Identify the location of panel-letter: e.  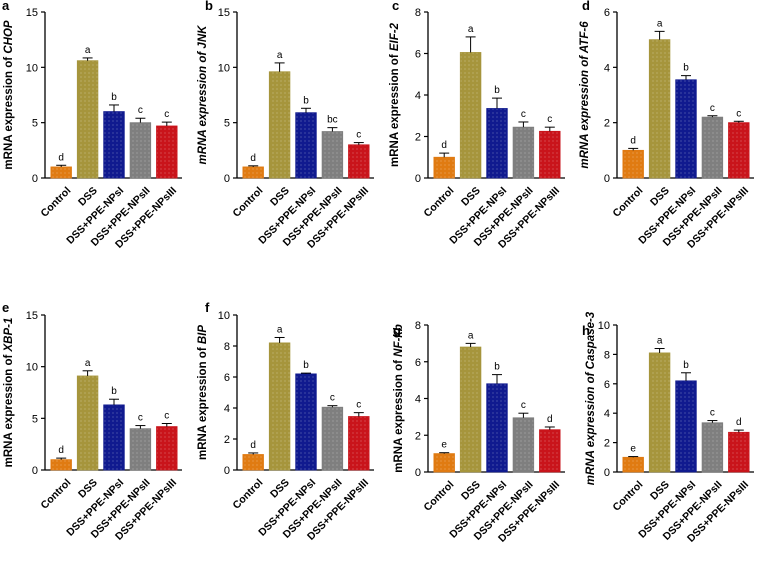
(5, 307).